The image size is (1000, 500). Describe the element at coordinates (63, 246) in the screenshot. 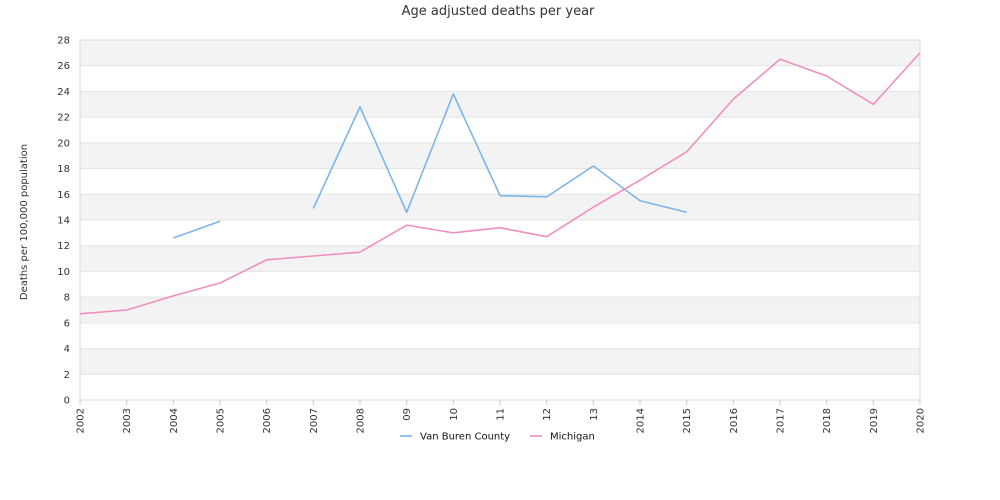

I see `y-tick-label: 12` at that location.